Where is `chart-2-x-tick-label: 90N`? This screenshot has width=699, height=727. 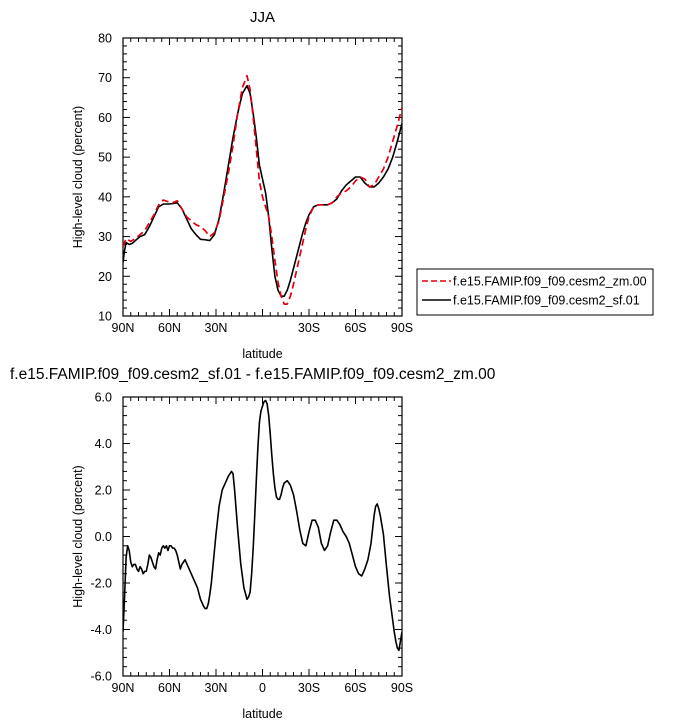 chart-2-x-tick-label: 90N is located at coordinates (123, 688).